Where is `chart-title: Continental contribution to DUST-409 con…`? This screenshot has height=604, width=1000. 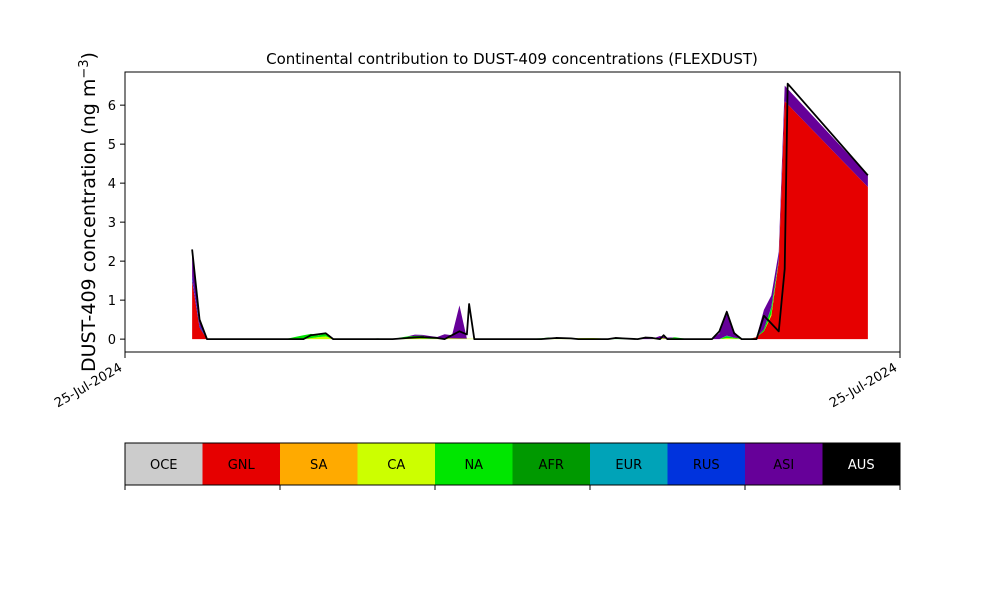 chart-title: Continental contribution to DUST-409 con… is located at coordinates (512, 59).